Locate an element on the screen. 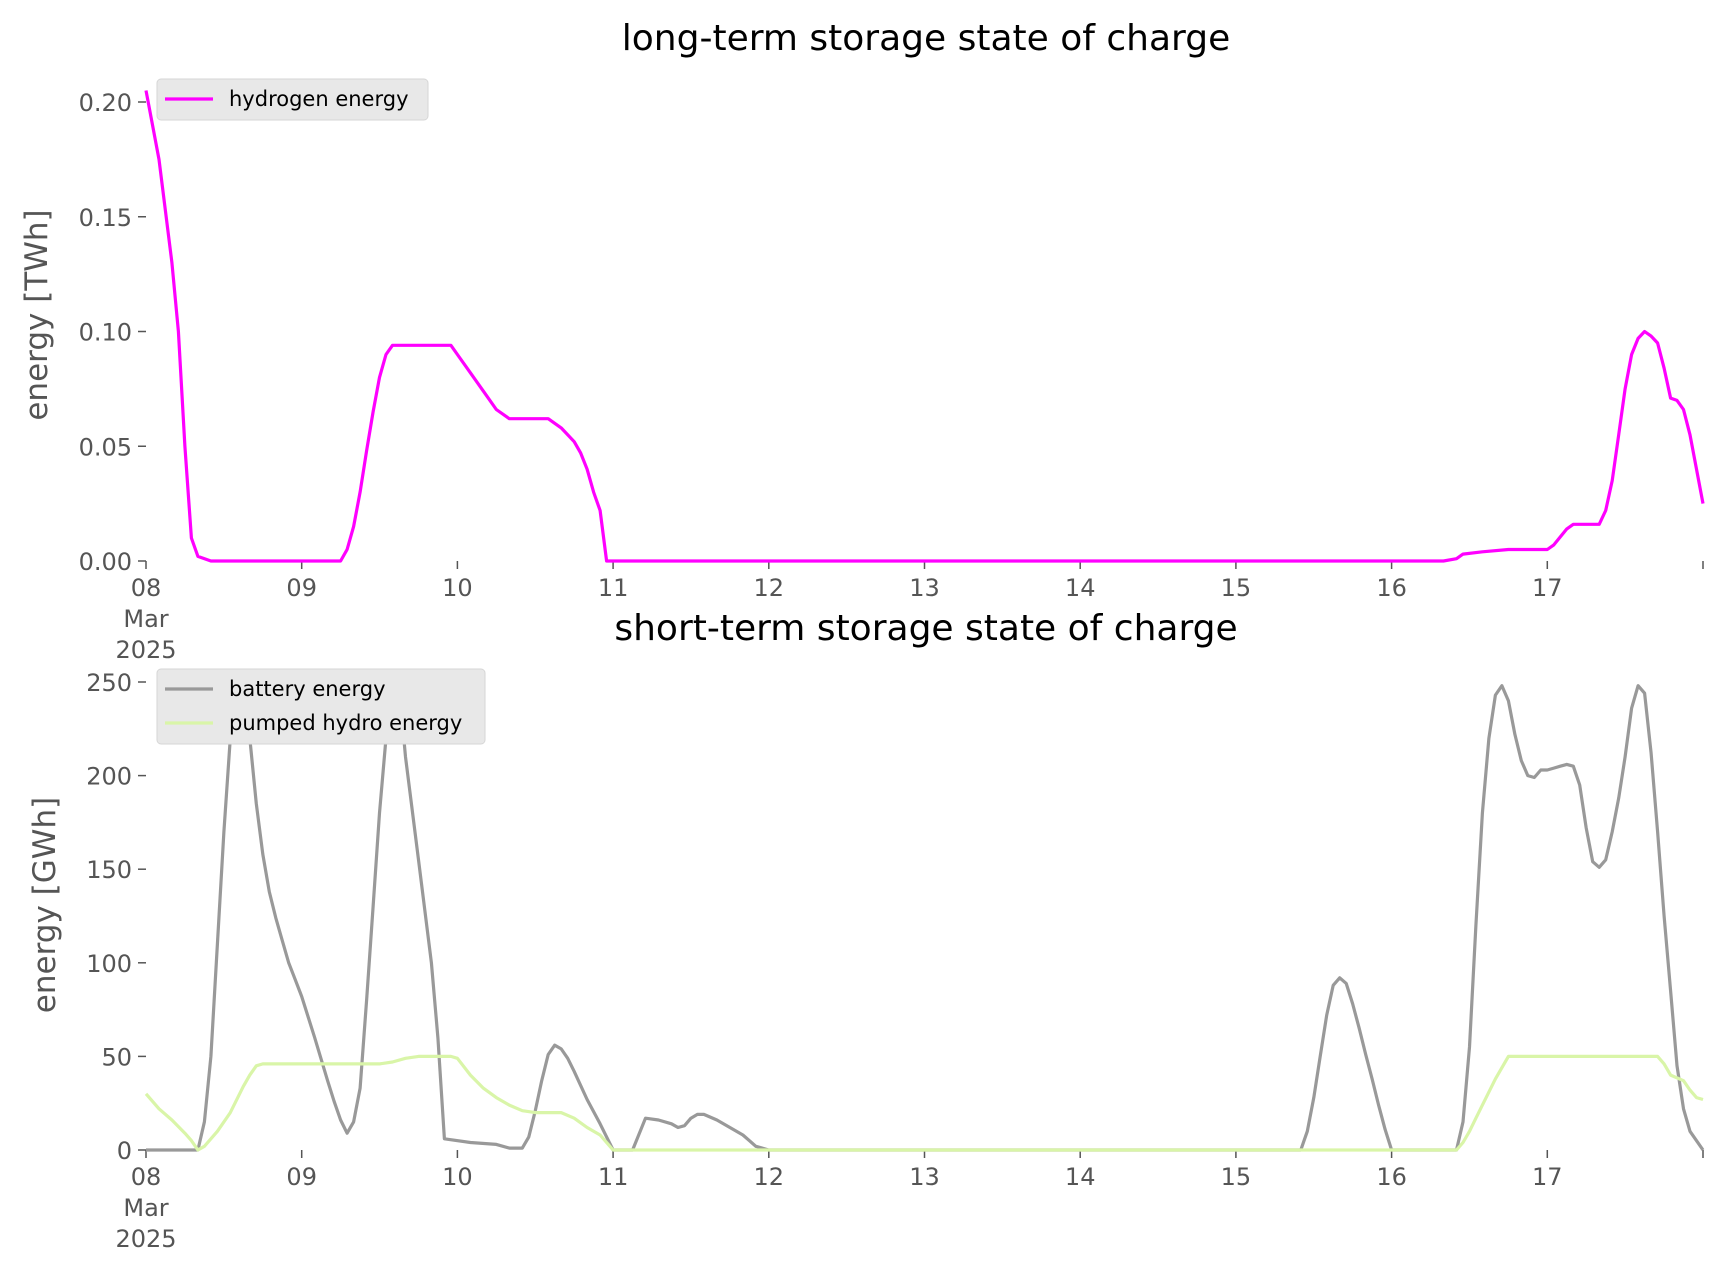  chart-title: short-term storage state of charge is located at coordinates (925, 628).